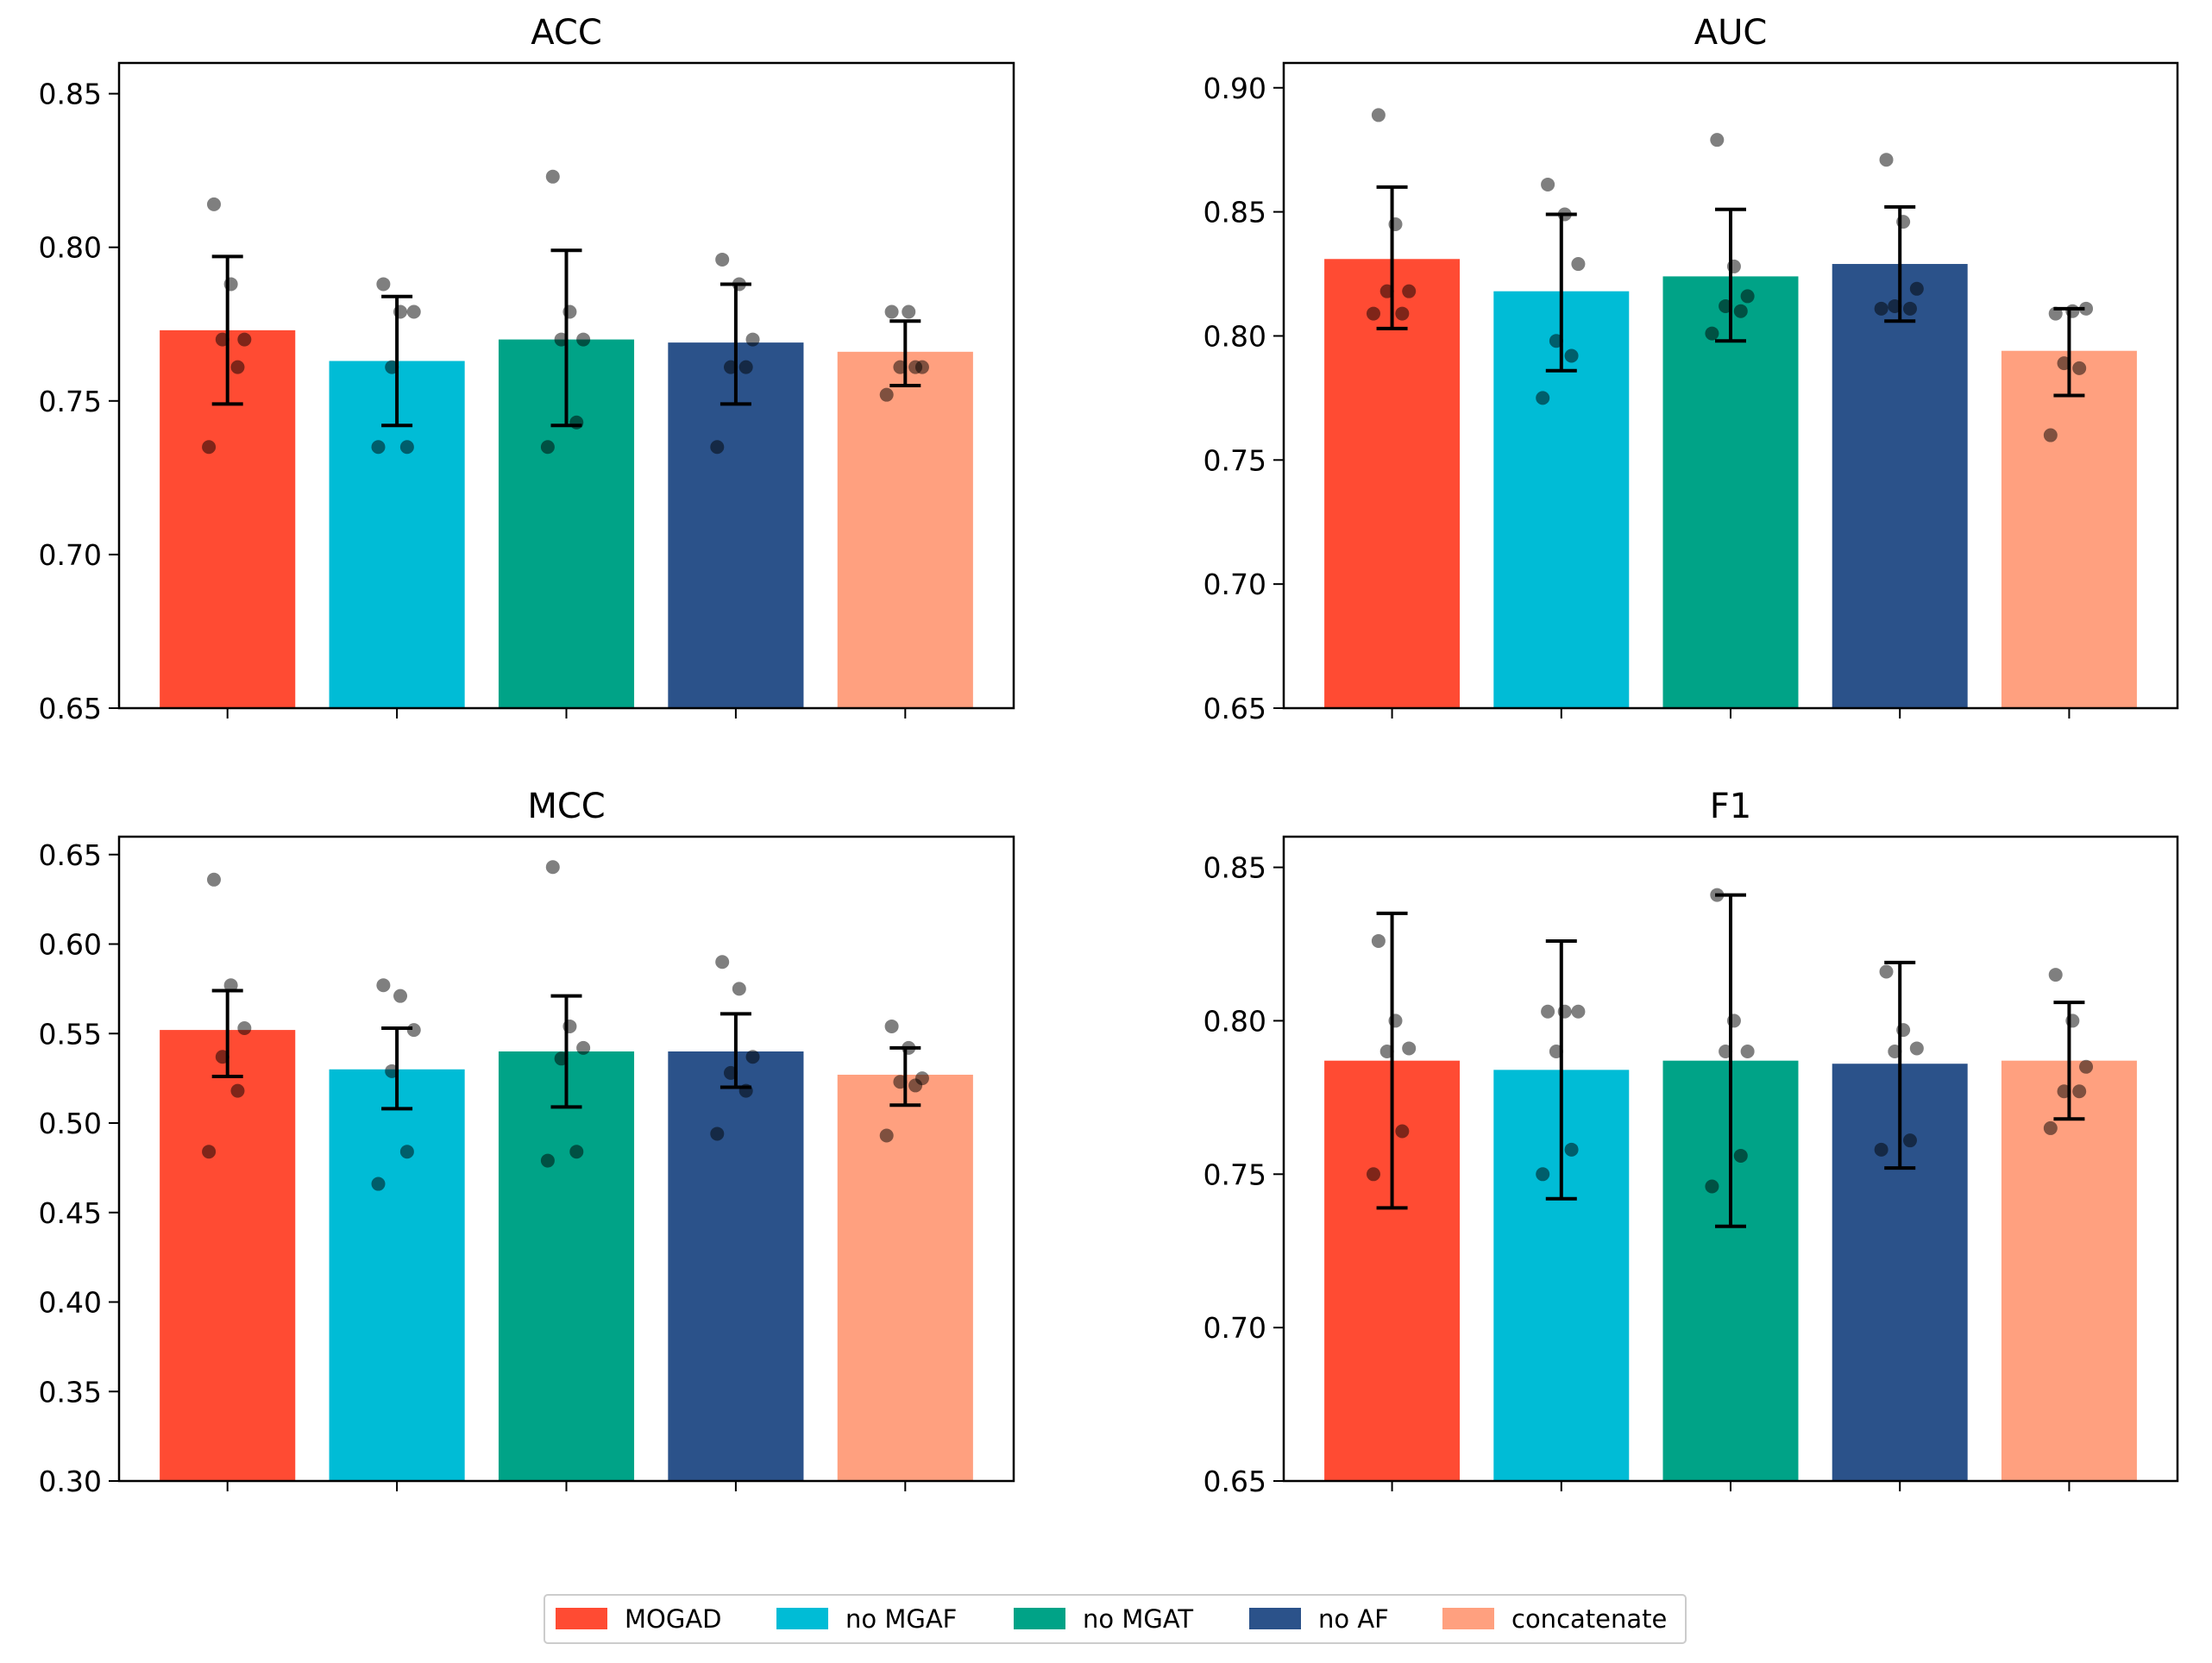  Describe the element at coordinates (1235, 89) in the screenshot. I see `y-tick-label: 0.90` at that location.